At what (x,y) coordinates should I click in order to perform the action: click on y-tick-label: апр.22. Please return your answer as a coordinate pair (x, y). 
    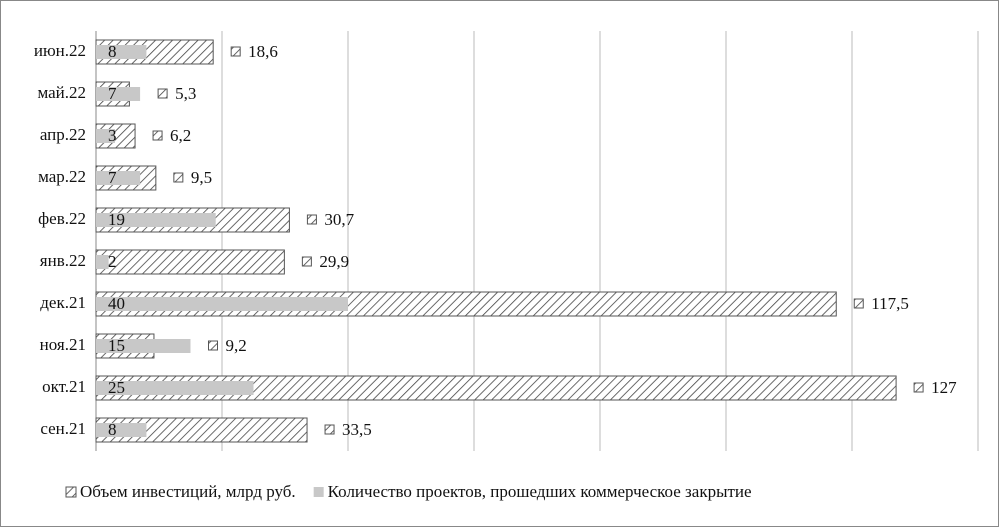
    Looking at the image, I should click on (63, 134).